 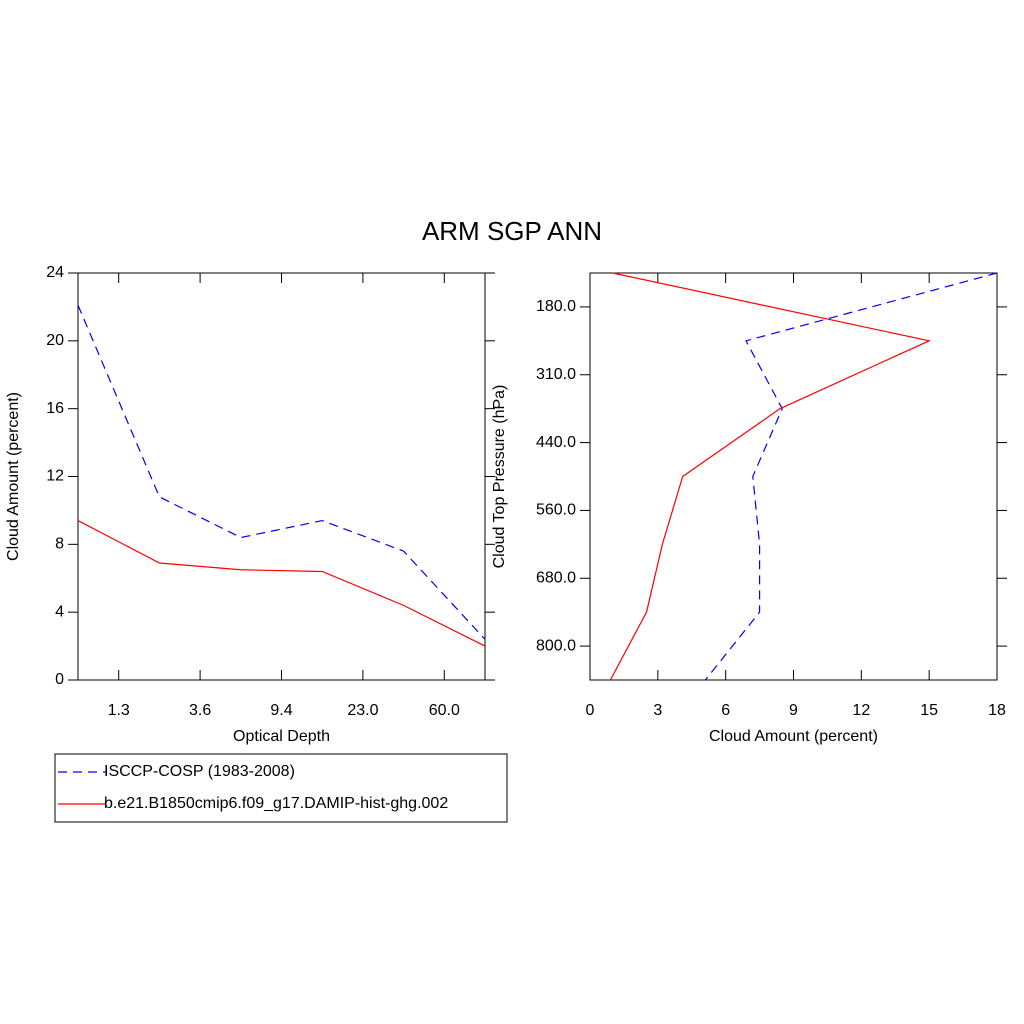 What do you see at coordinates (556, 645) in the screenshot?
I see `y-tick-label: 800.0` at bounding box center [556, 645].